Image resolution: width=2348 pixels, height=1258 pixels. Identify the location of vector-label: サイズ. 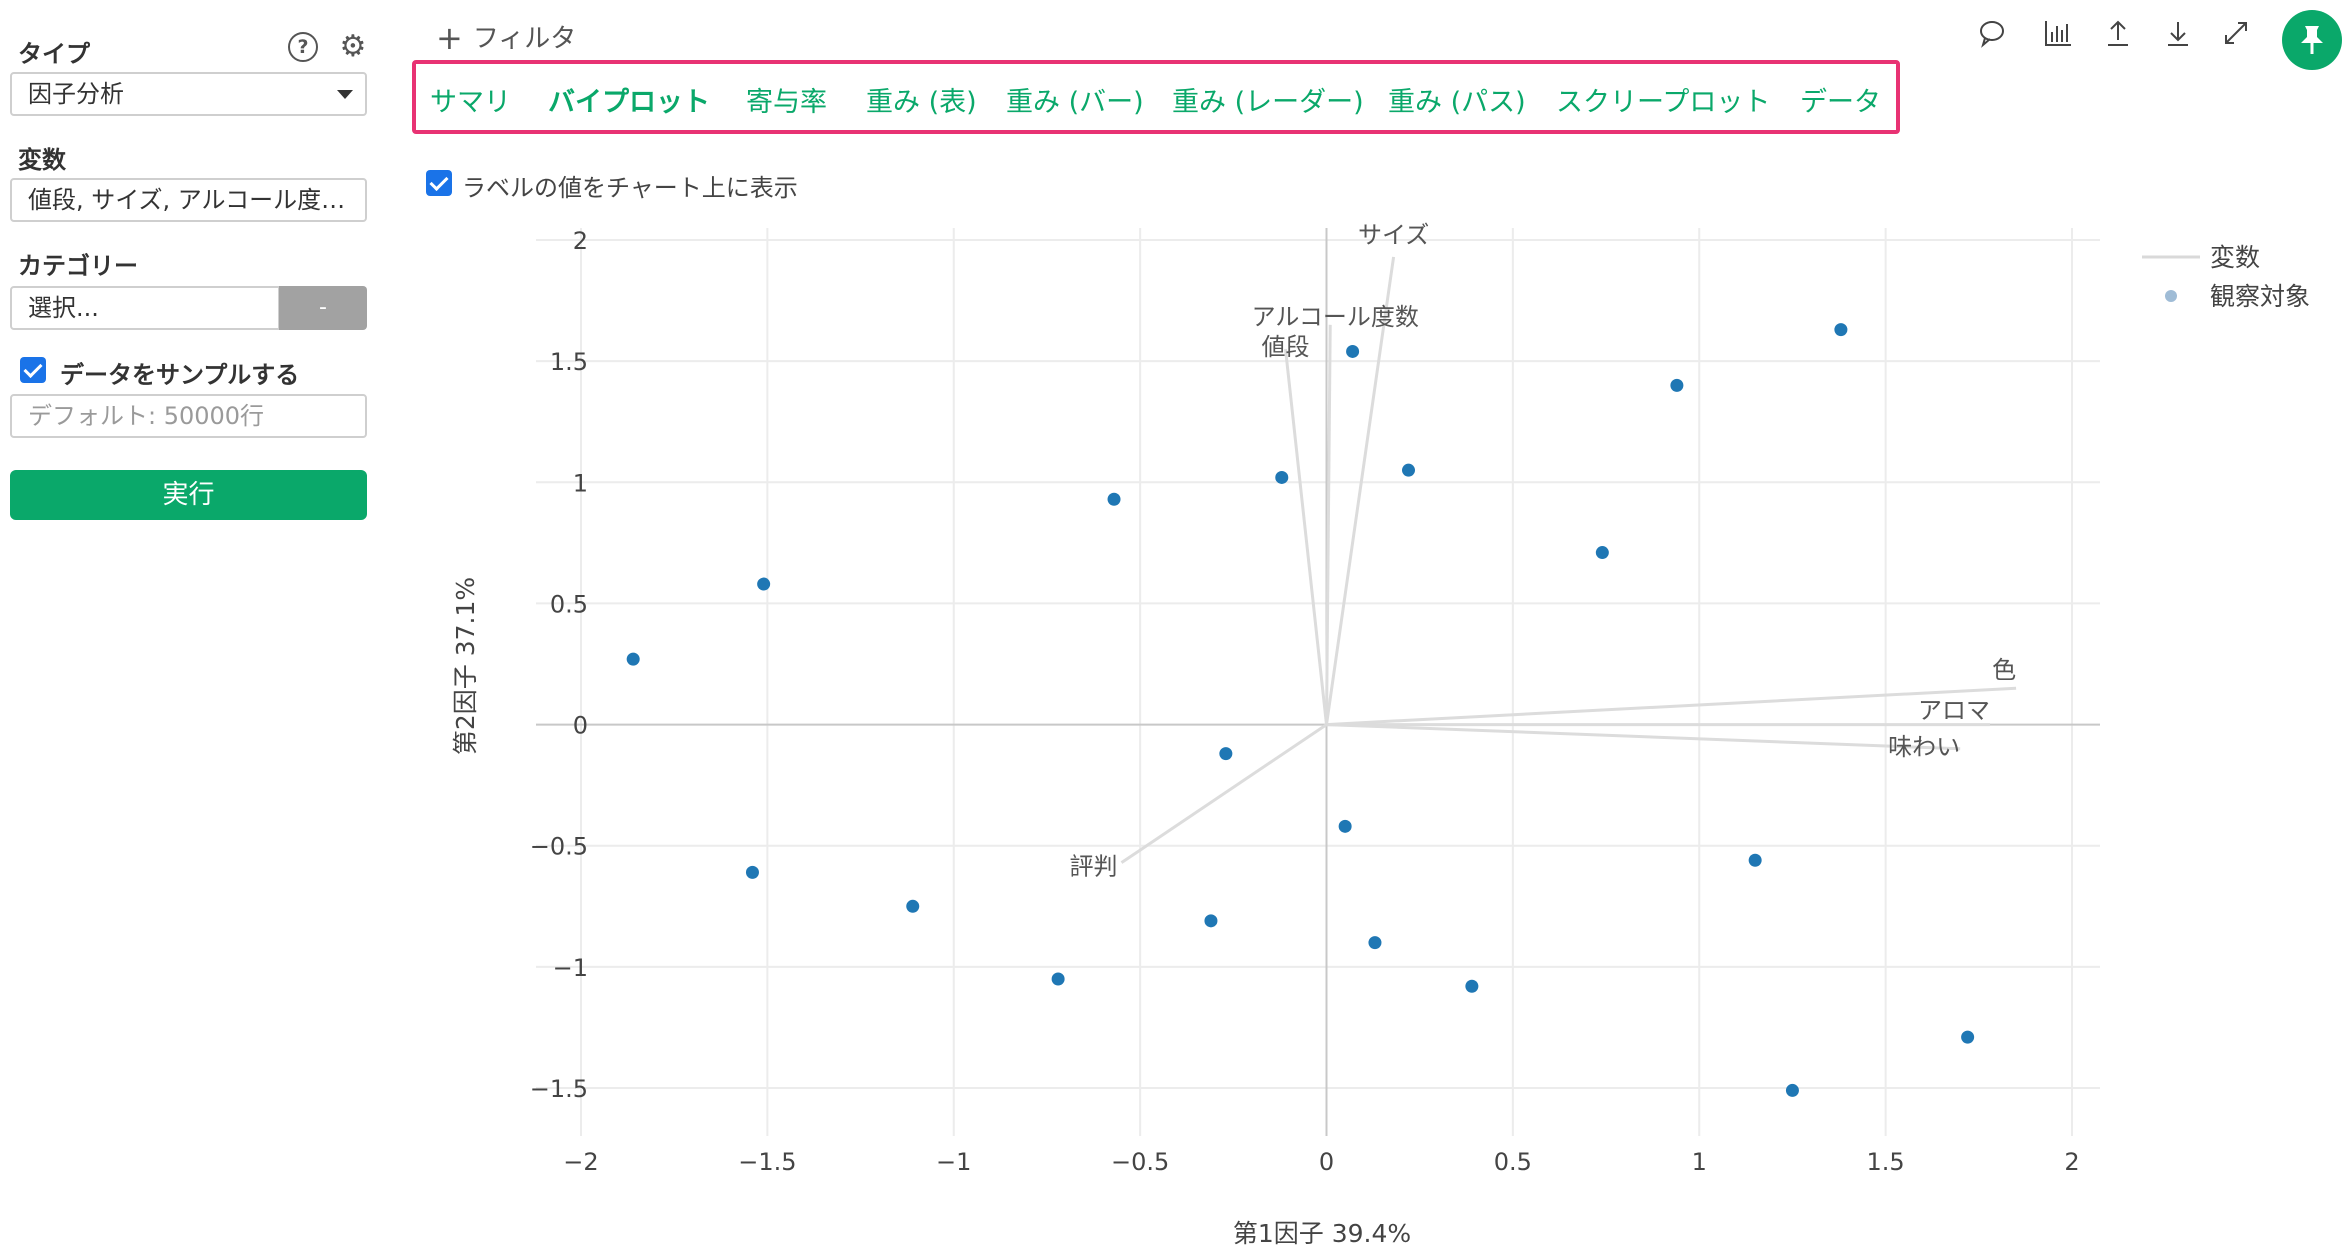
(1393, 235).